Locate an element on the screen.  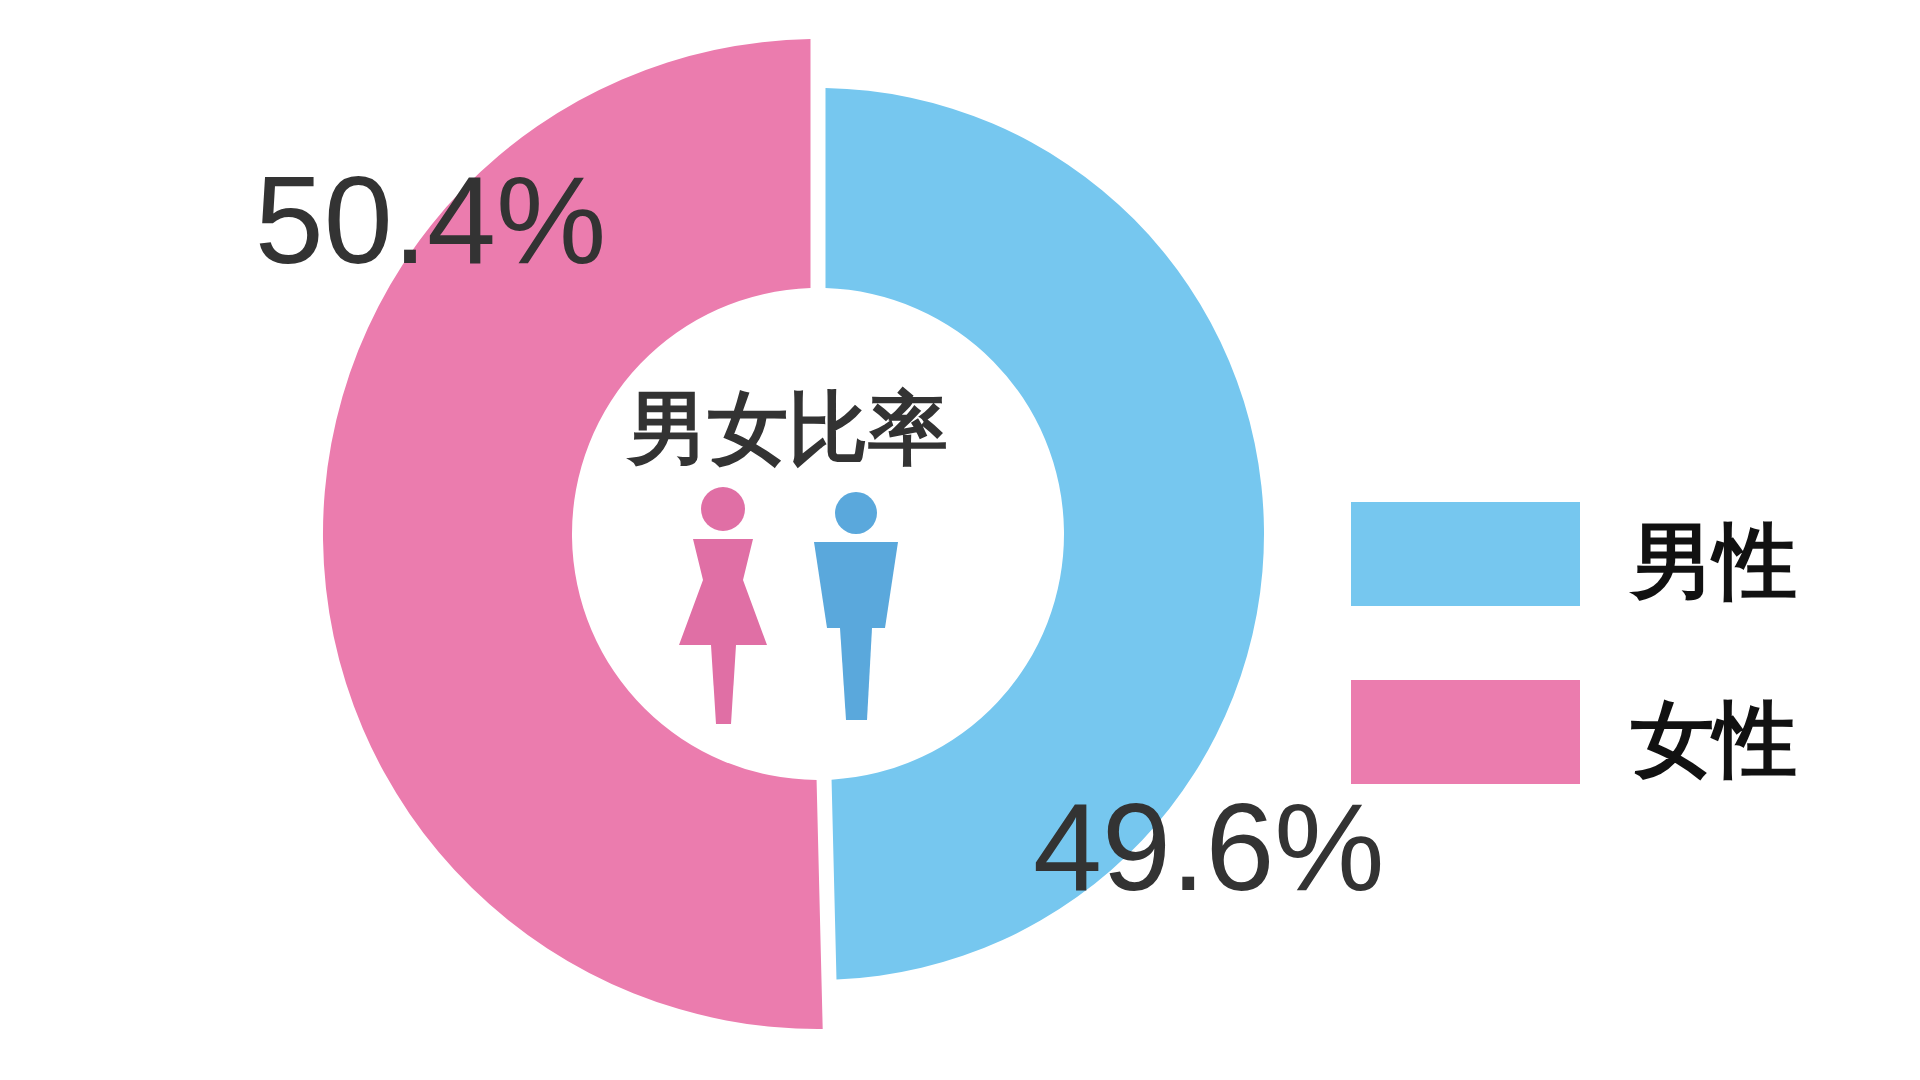
legend-label: 男性 is located at coordinates (1712, 561).